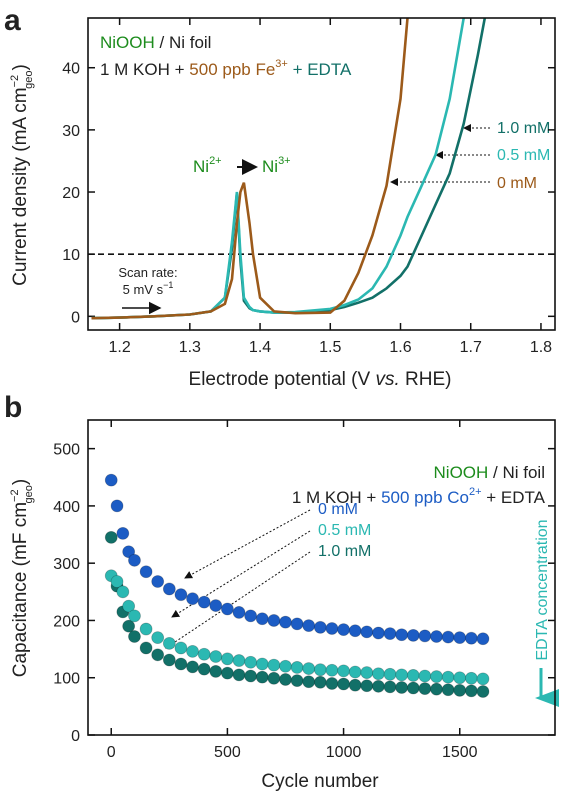 The height and width of the screenshot is (793, 568). What do you see at coordinates (426, 379) in the screenshot?
I see `label-part: RHE)` at bounding box center [426, 379].